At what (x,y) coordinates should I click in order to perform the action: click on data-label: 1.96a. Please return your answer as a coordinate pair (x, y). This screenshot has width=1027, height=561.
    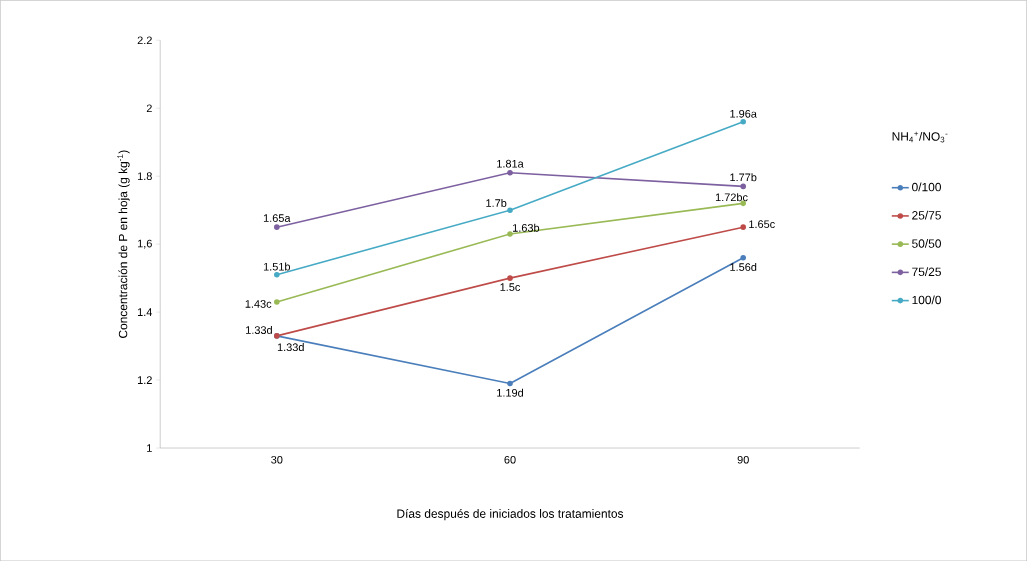
    Looking at the image, I should click on (743, 113).